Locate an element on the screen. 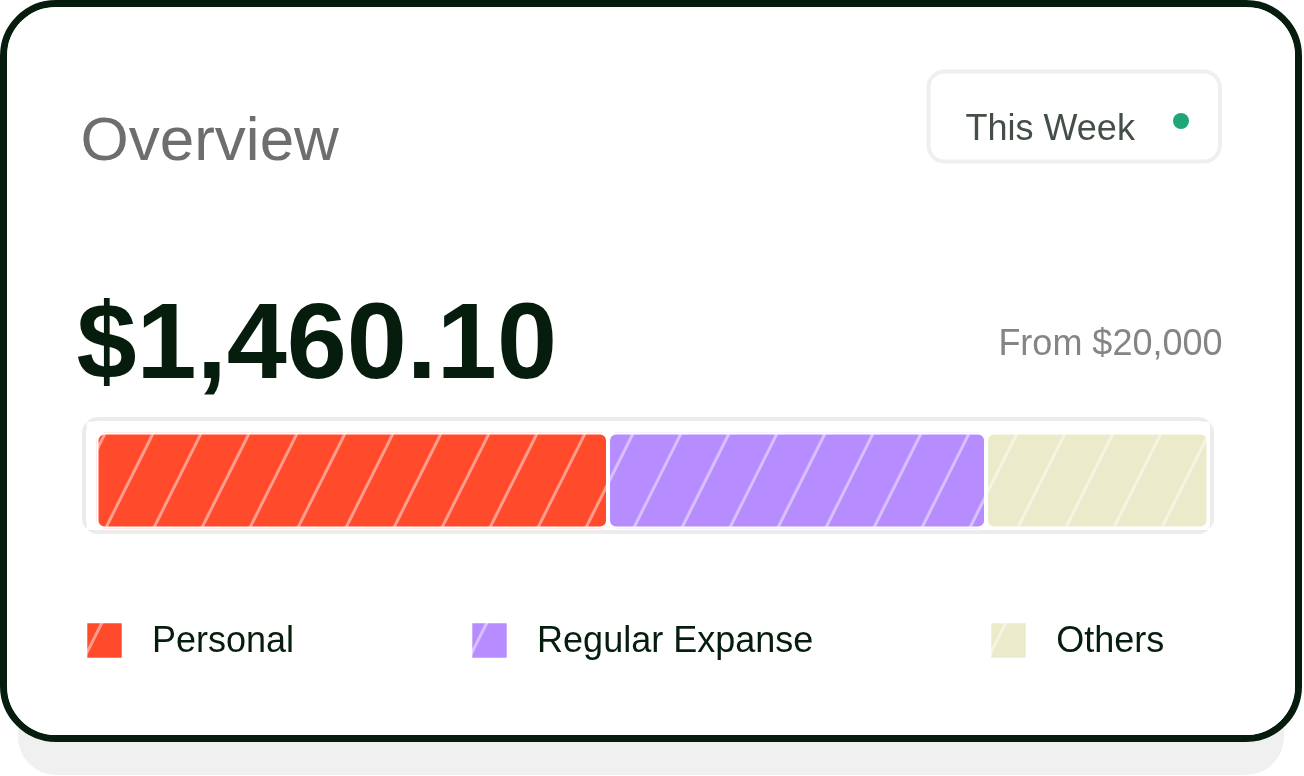 This screenshot has height=776, width=1304. legend-label: Regular Expanse is located at coordinates (675, 640).